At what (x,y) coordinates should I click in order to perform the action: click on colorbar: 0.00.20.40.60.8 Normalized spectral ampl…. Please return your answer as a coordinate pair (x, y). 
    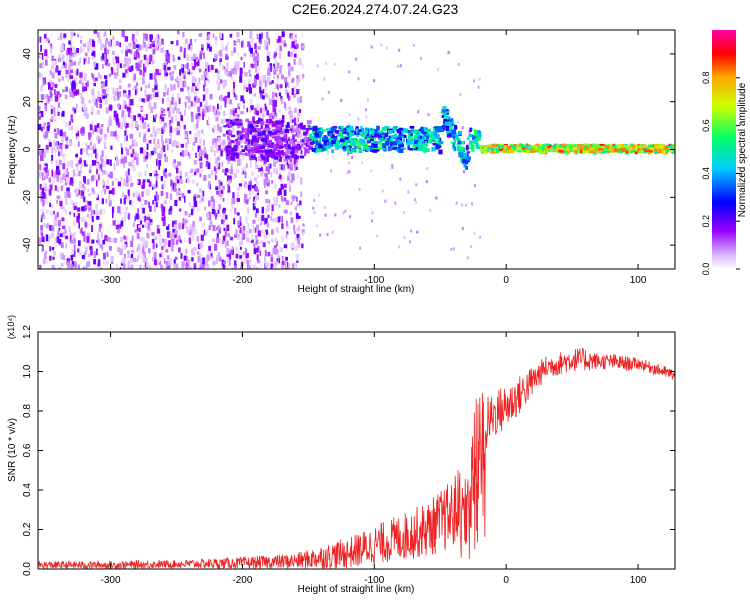
    Looking at the image, I should click on (724, 152).